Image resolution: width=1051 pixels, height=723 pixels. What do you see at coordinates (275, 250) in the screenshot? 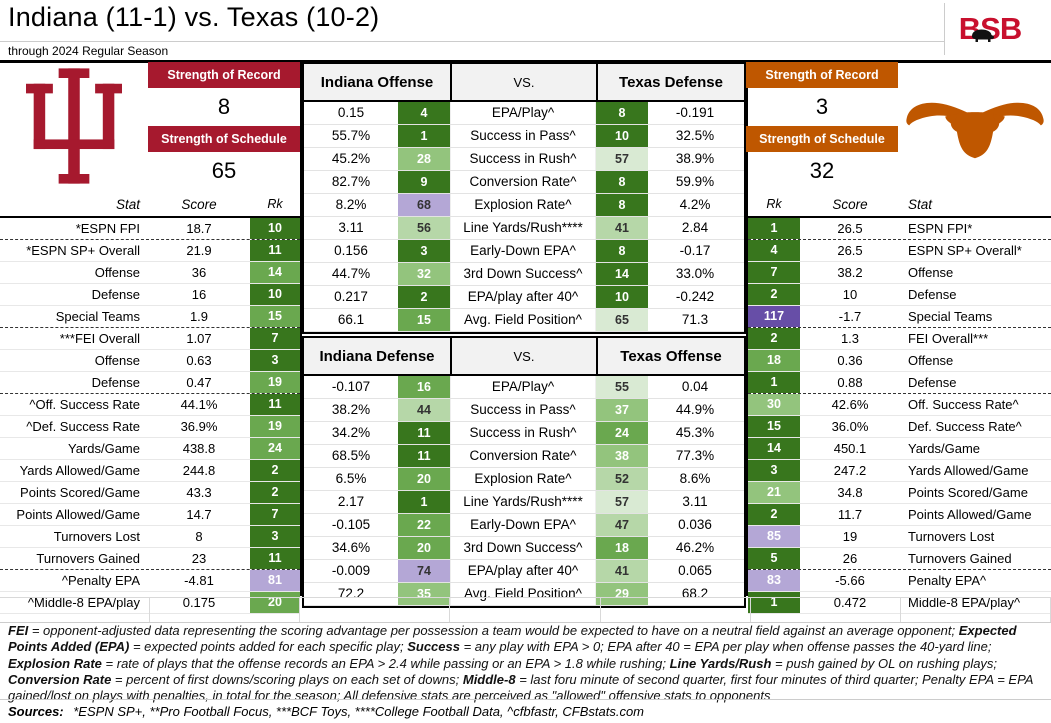
I see `rank-value: 11` at bounding box center [275, 250].